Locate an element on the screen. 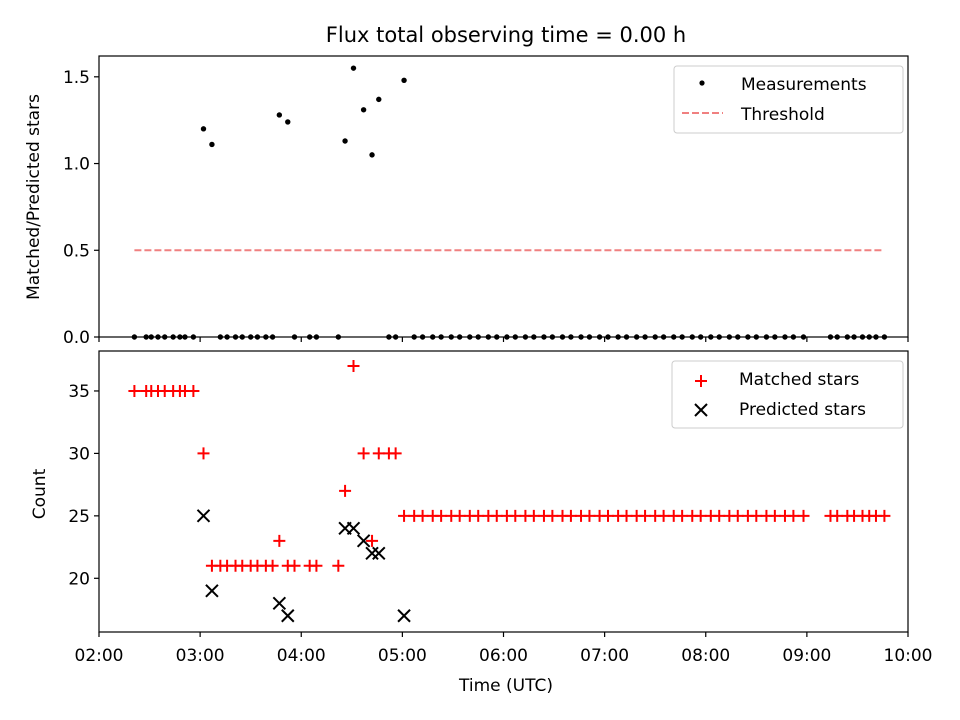 Image resolution: width=960 pixels, height=720 pixels. top-legend: Measurements Threshold is located at coordinates (788, 99).